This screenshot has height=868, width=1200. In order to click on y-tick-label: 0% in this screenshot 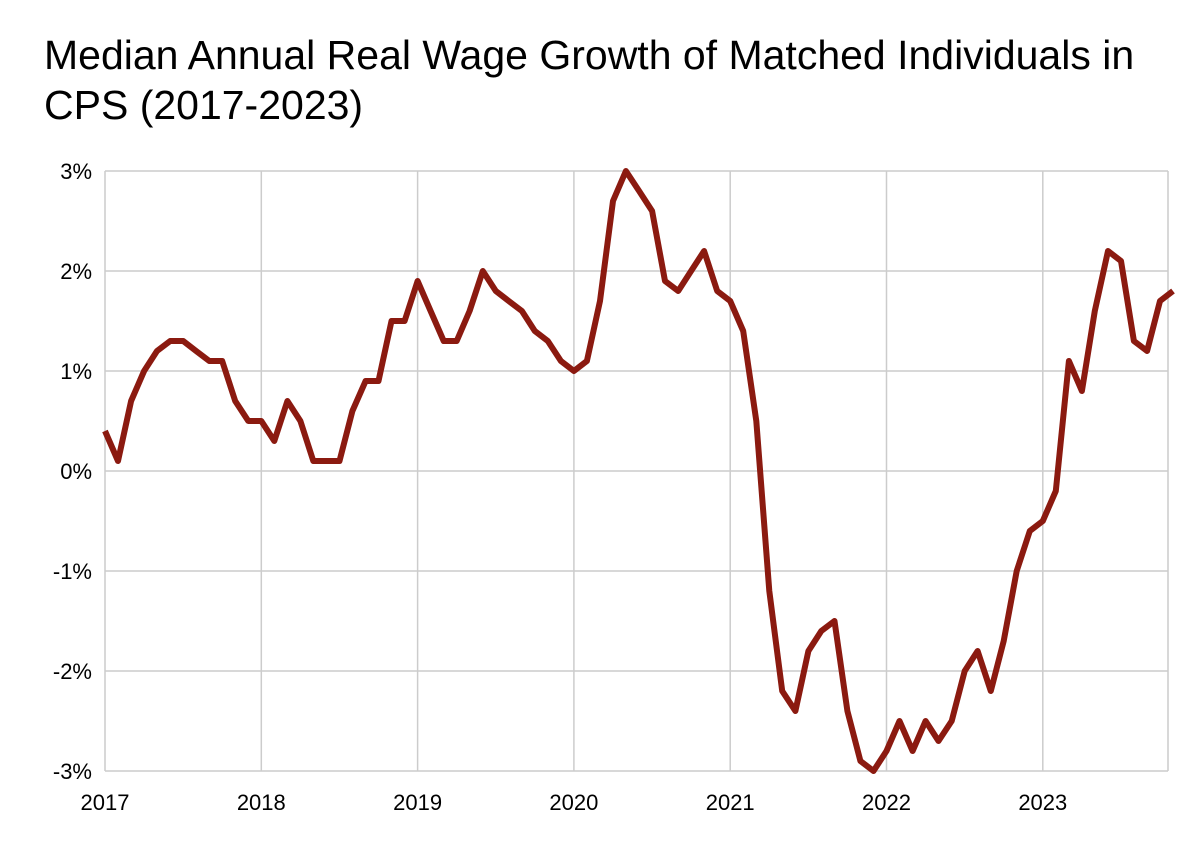, I will do `click(76, 471)`.